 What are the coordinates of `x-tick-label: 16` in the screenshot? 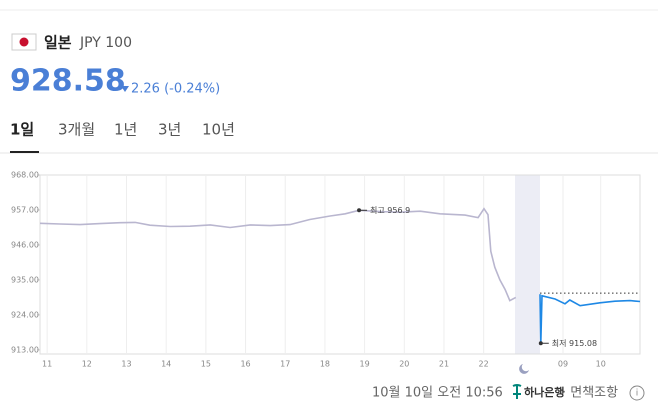 It's located at (245, 364).